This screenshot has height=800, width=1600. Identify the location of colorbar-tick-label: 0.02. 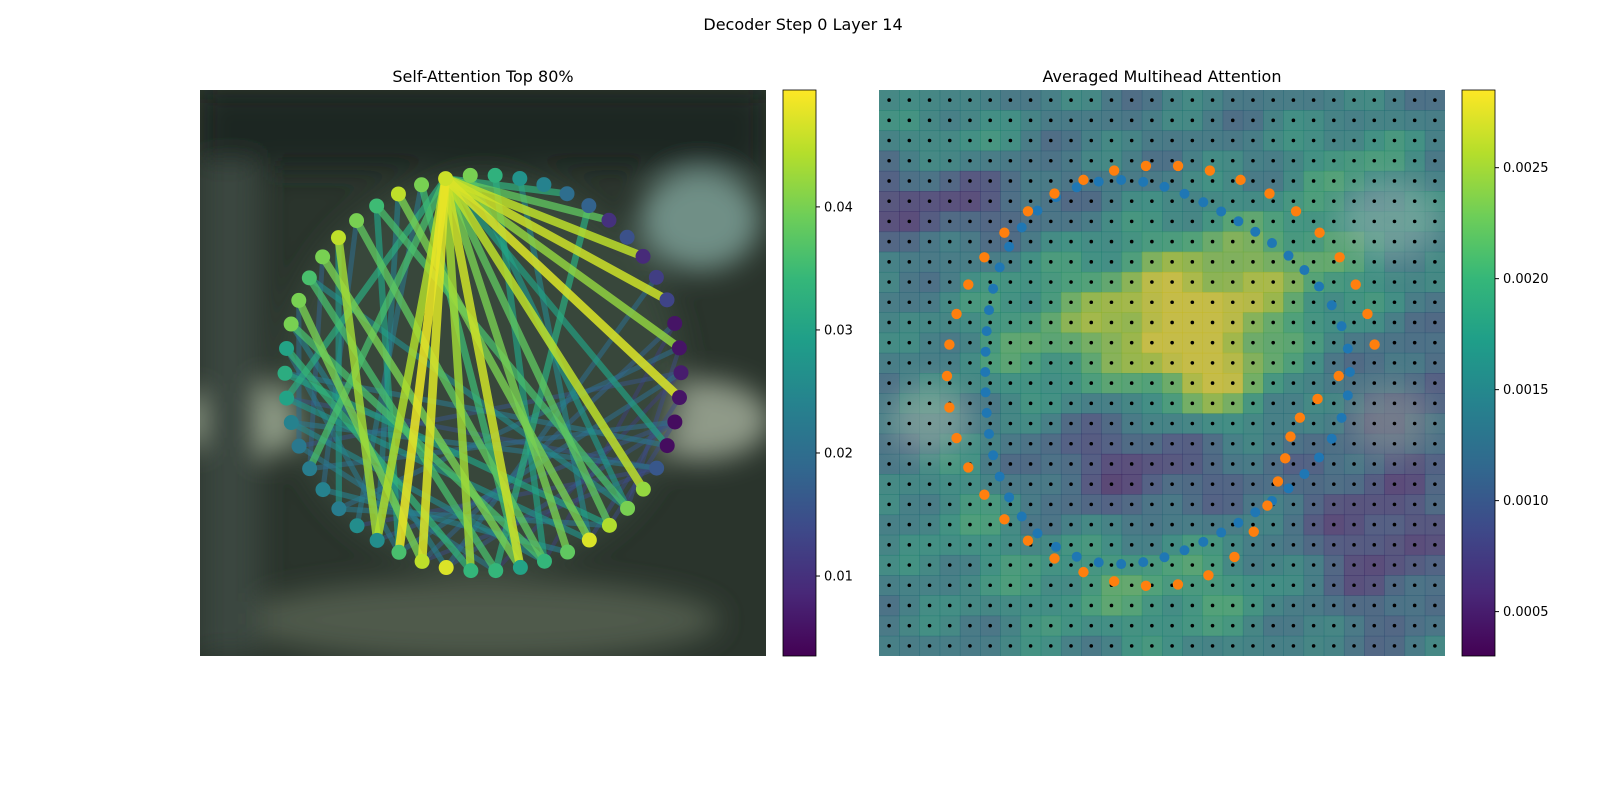
(838, 453).